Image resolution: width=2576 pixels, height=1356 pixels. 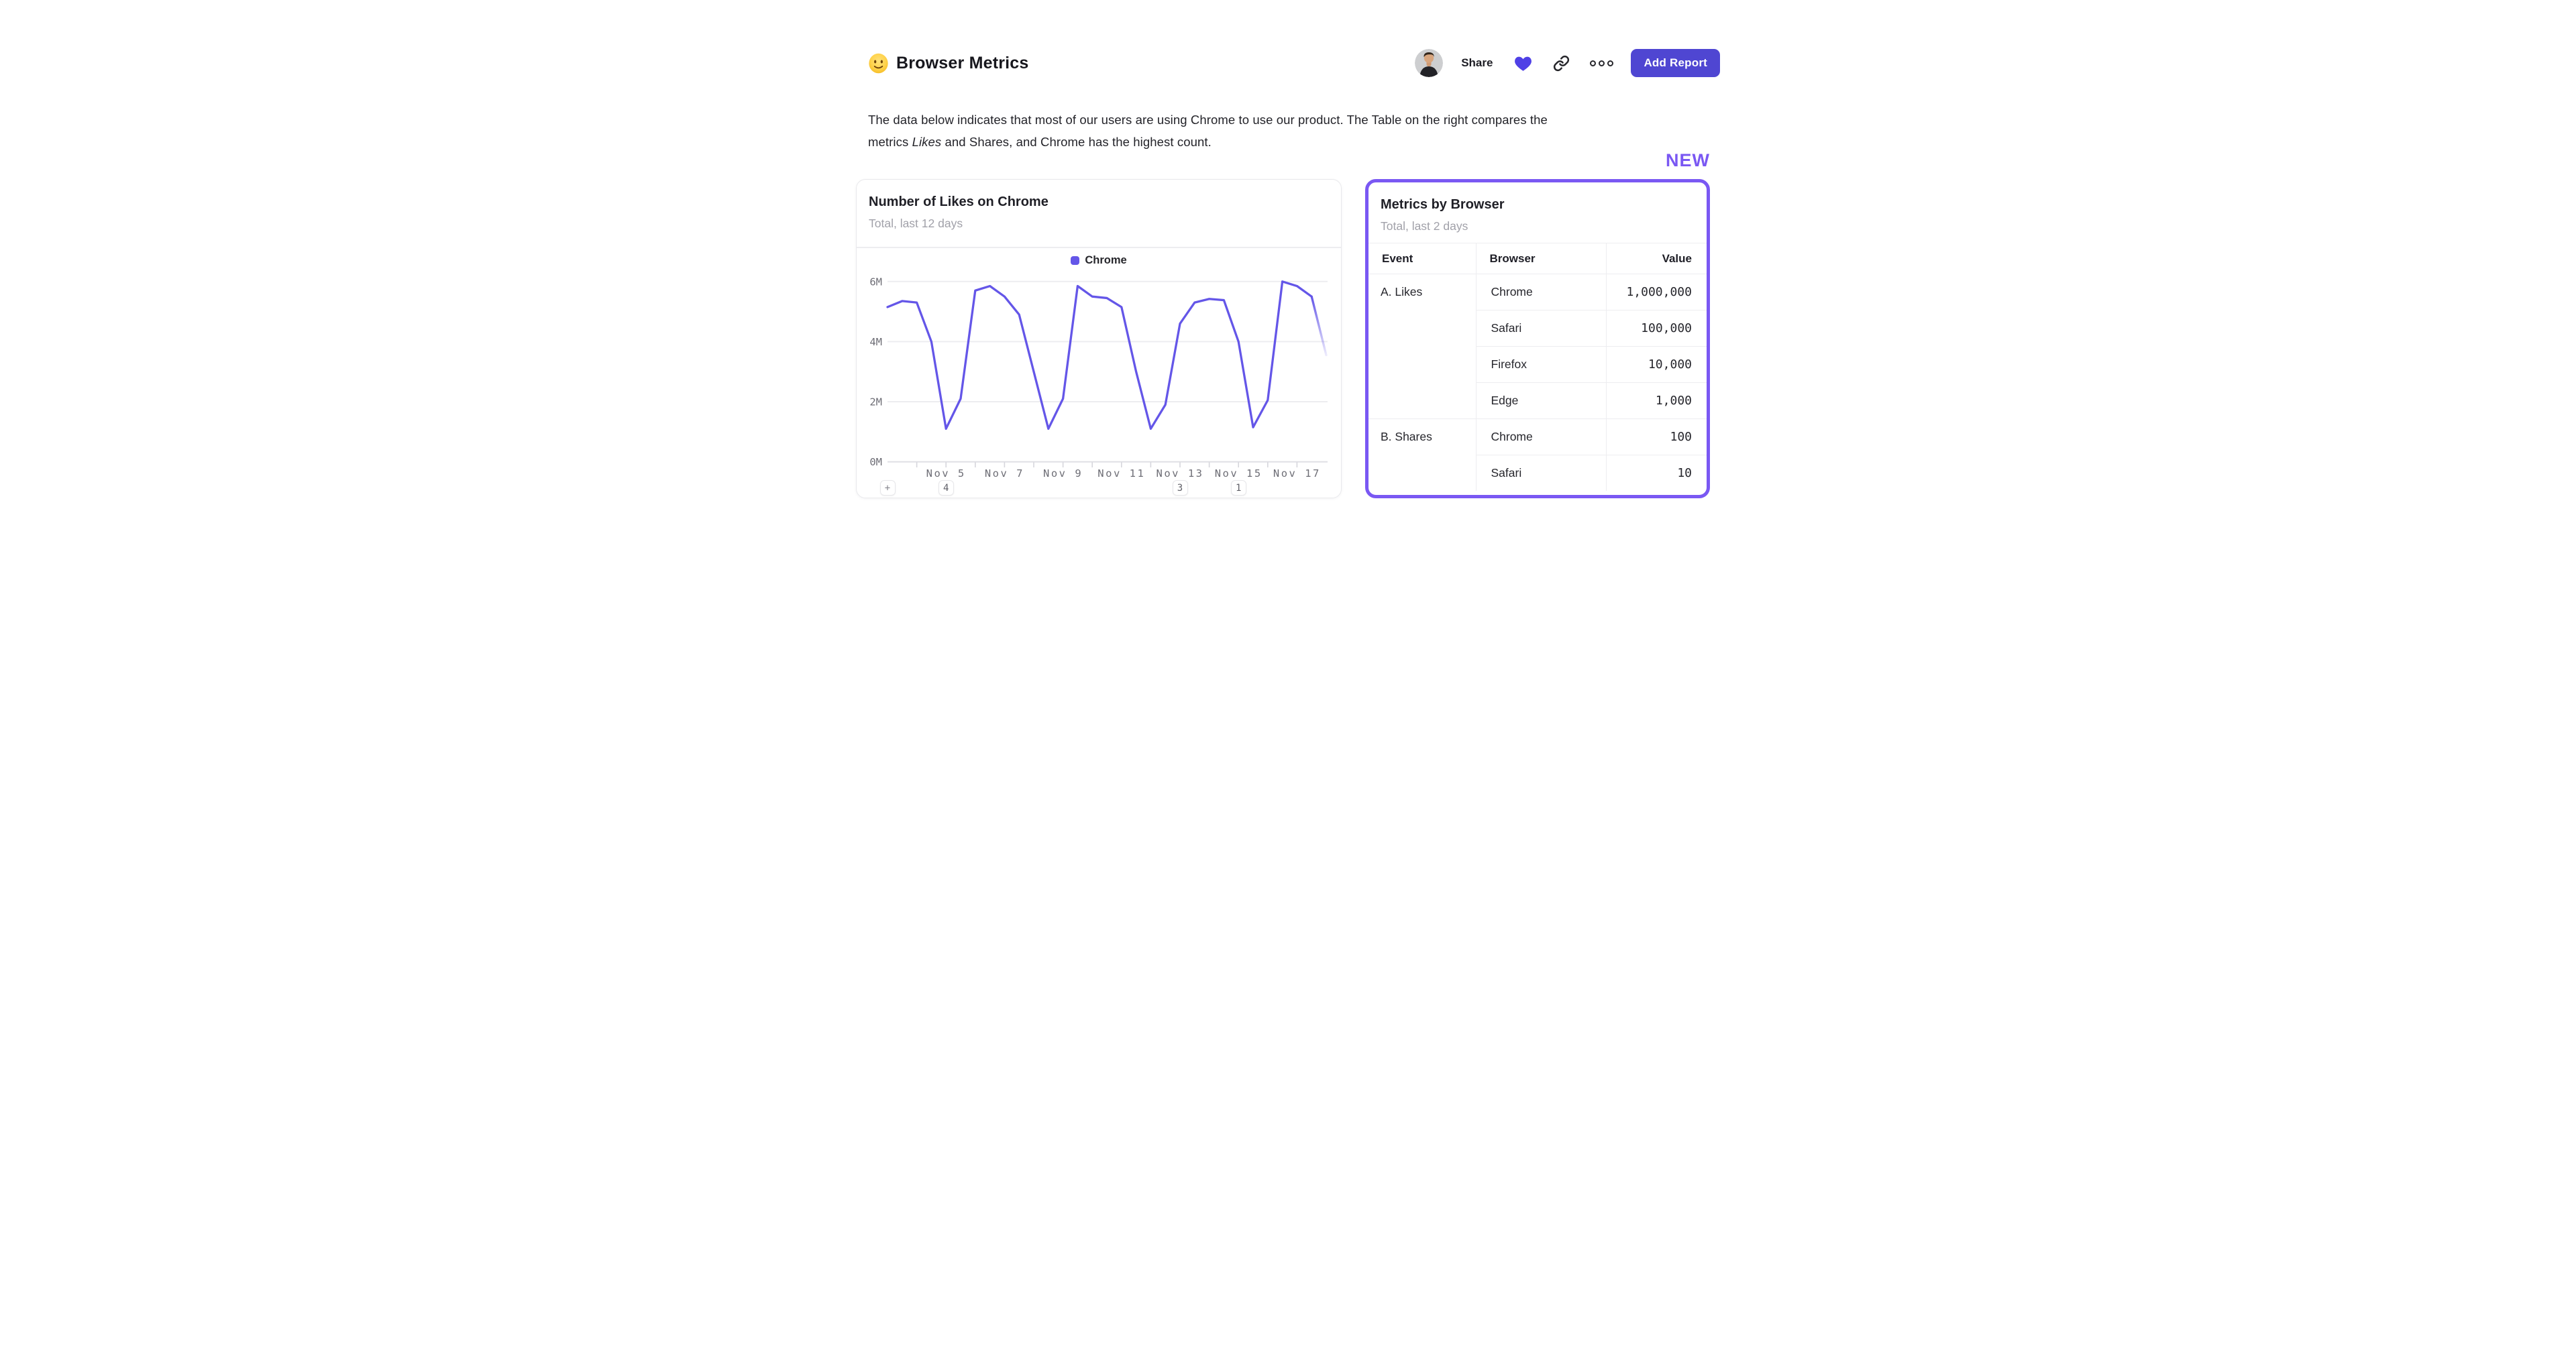 I want to click on svg-text: 0M, so click(x=875, y=462).